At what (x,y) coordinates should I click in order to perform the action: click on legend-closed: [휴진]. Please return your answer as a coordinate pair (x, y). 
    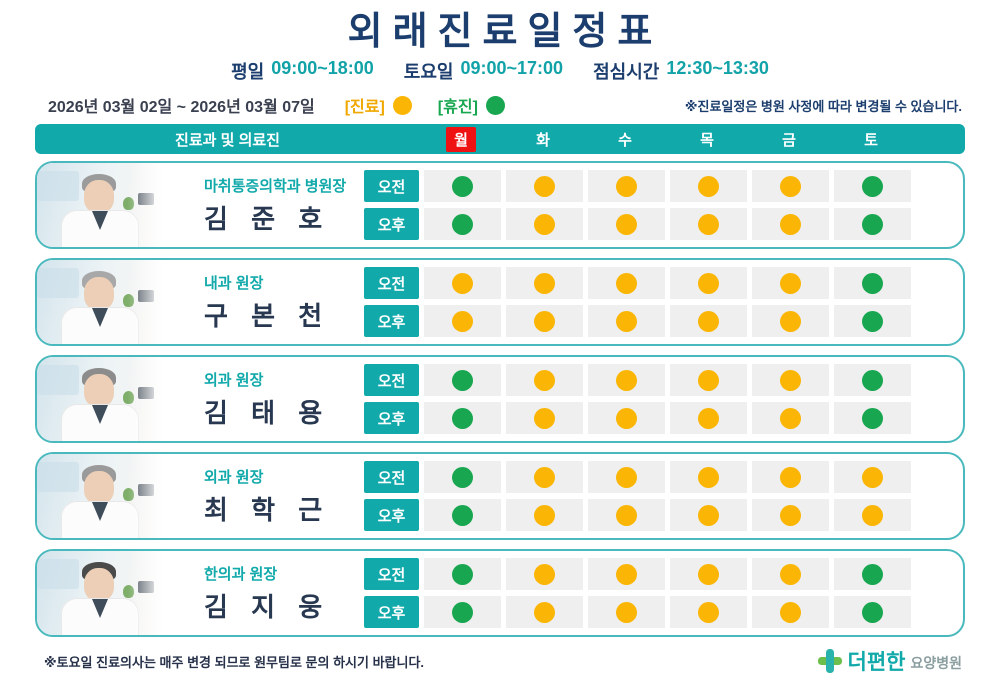
    Looking at the image, I should click on (471, 105).